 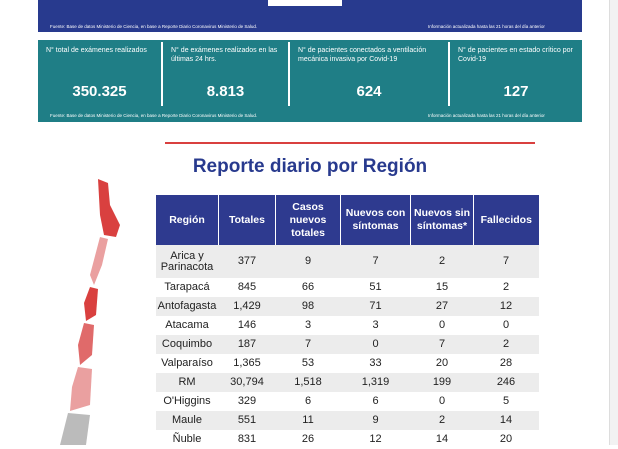 I want to click on title: Reporte diario por Región, so click(x=310, y=166).